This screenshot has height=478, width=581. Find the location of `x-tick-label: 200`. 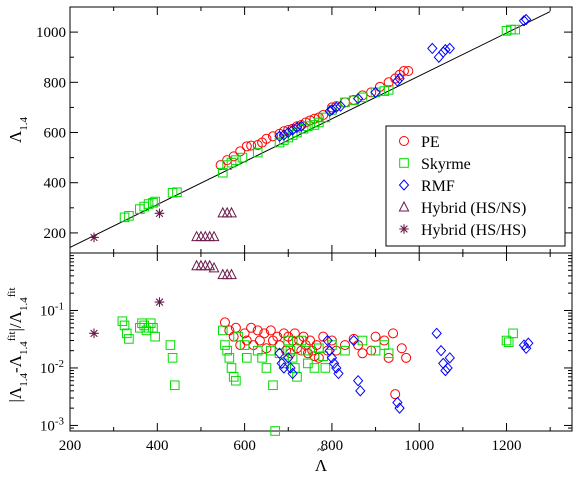

x-tick-label: 200 is located at coordinates (70, 446).